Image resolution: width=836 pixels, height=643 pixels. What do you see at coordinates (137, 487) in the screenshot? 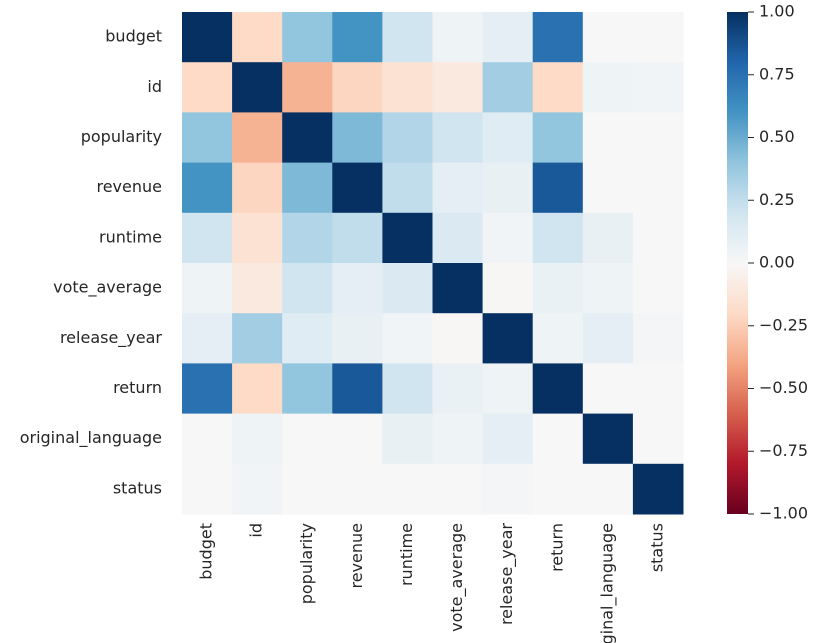
I see `y-tick-label: status` at bounding box center [137, 487].